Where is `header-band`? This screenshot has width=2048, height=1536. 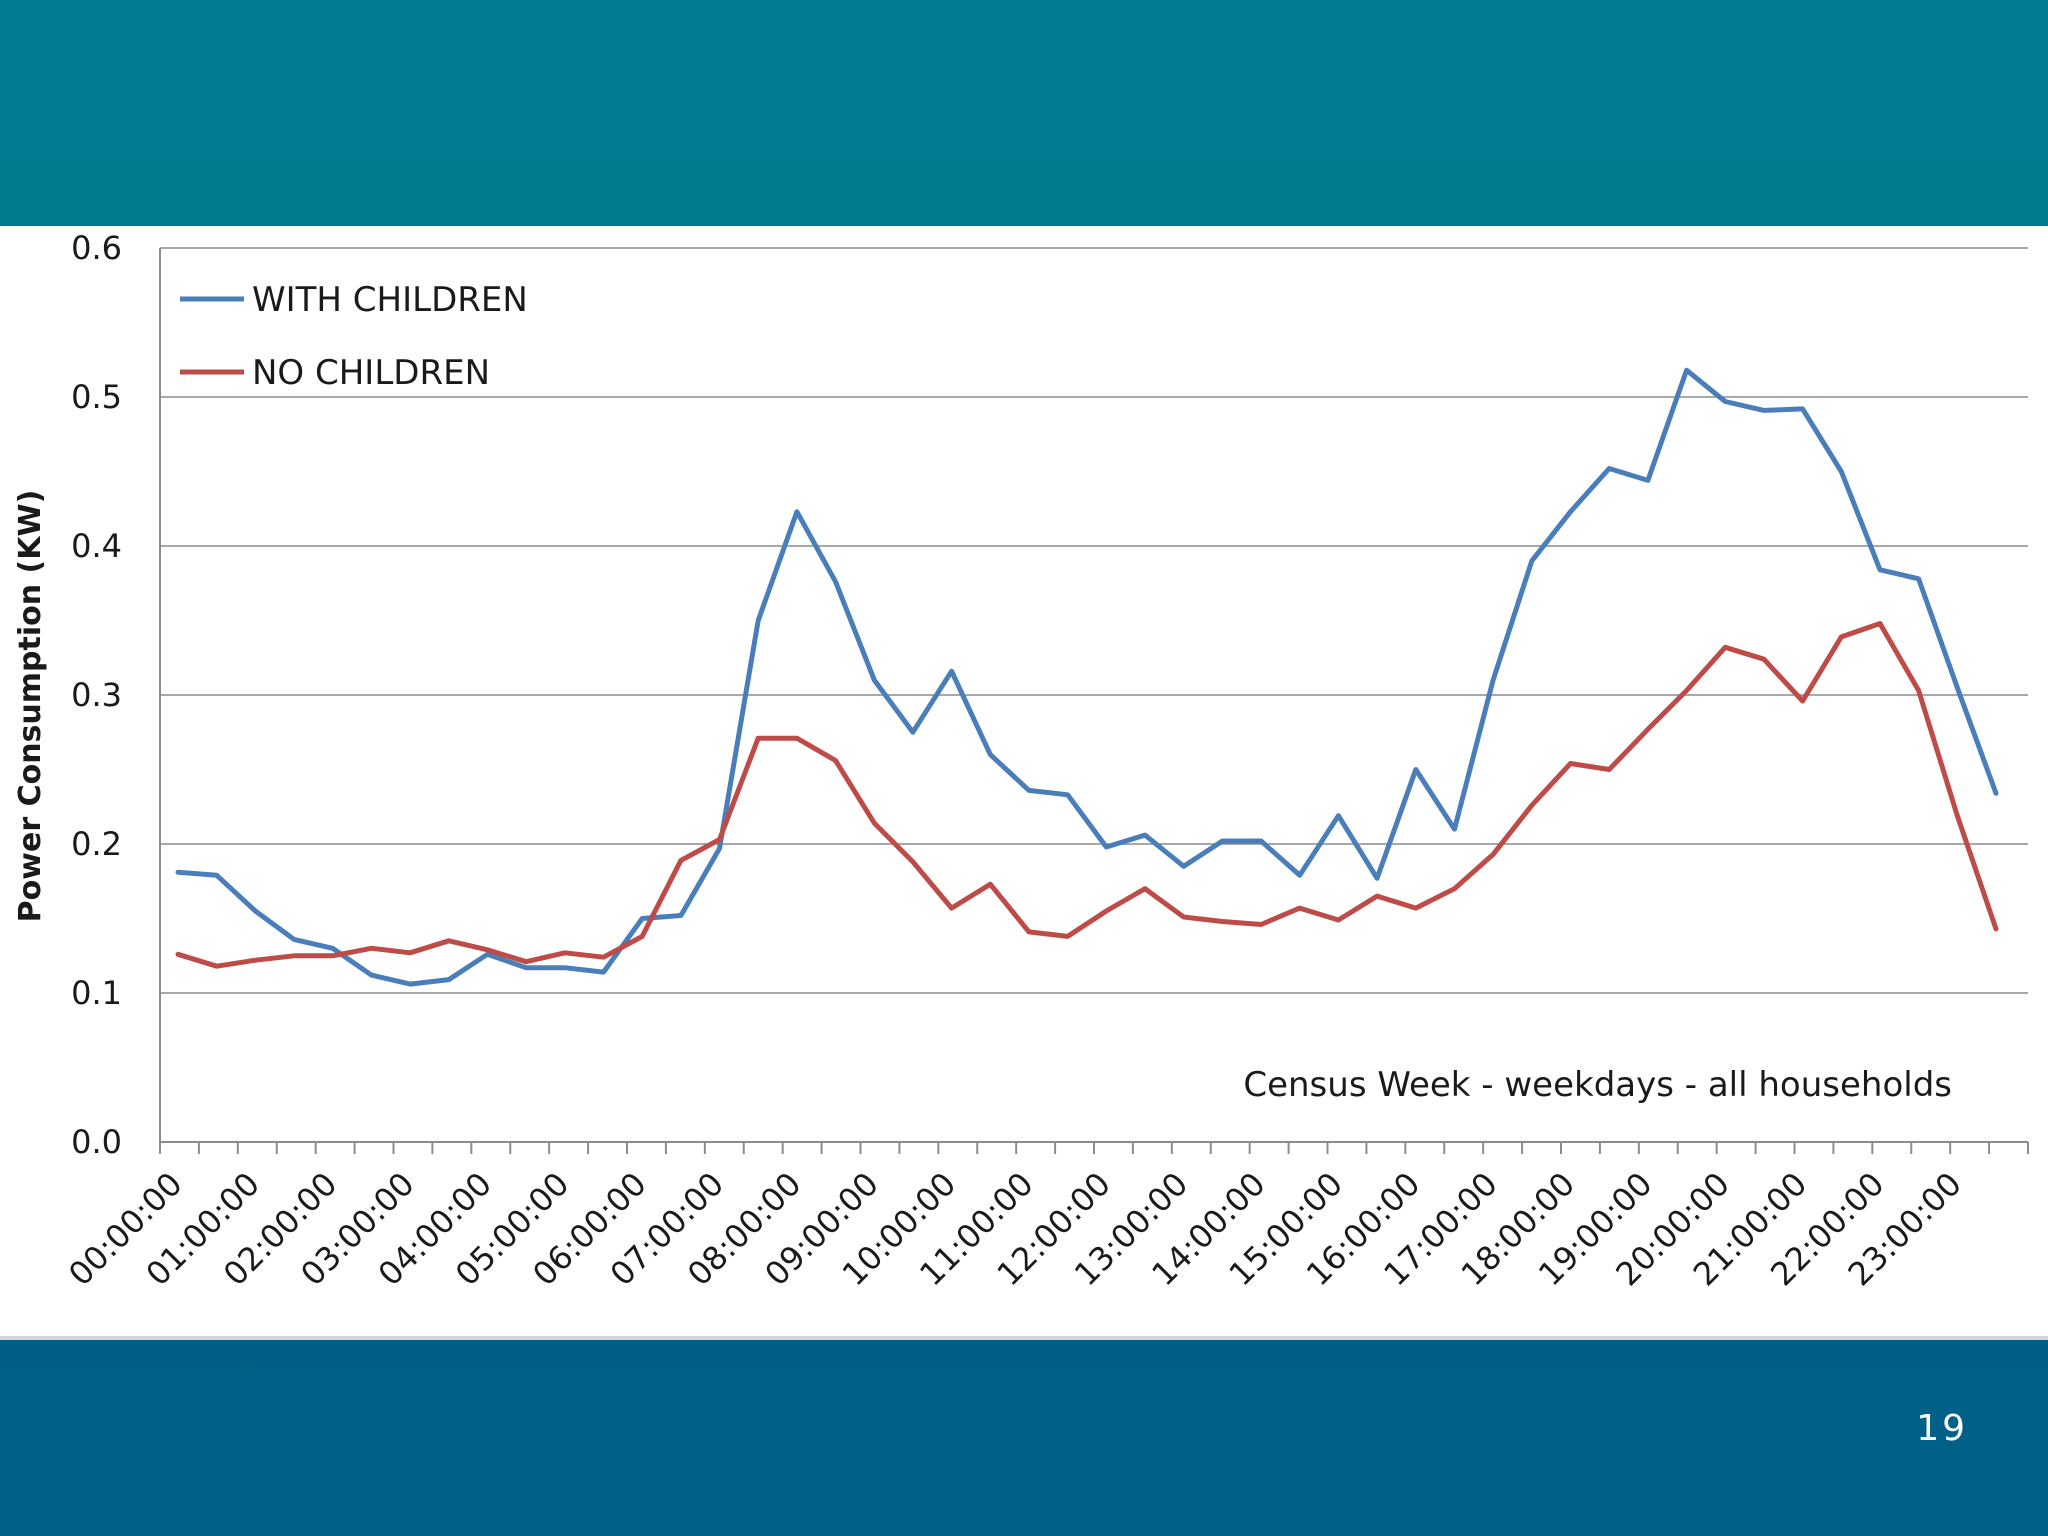 header-band is located at coordinates (1024, 113).